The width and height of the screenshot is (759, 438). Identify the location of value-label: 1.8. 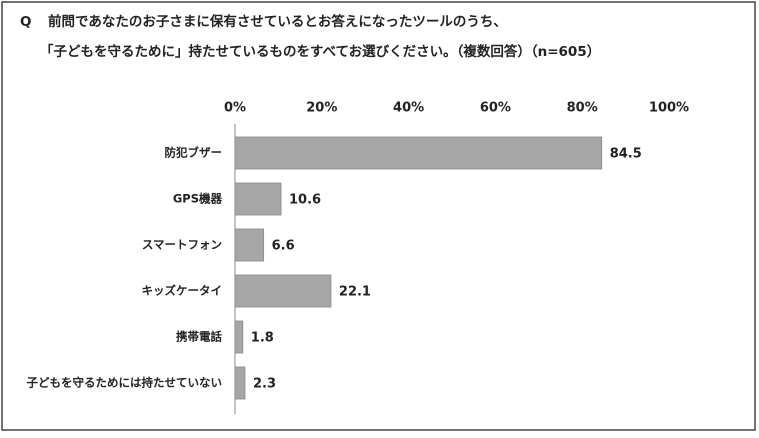
(262, 338).